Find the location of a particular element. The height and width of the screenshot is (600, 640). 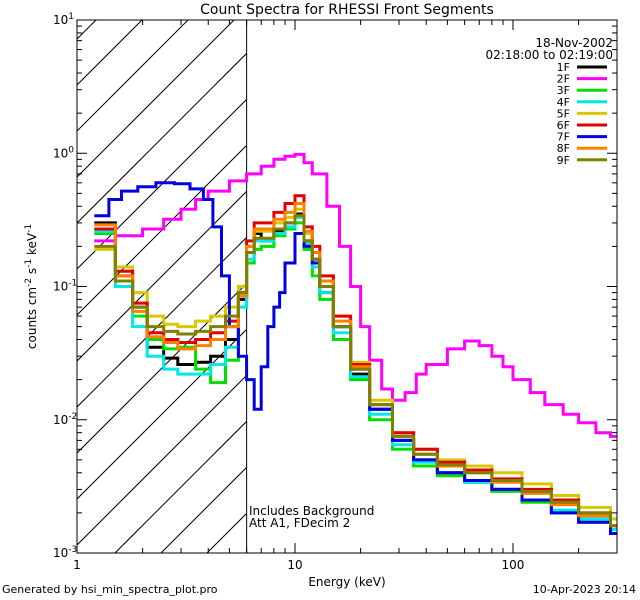

legend-label-1F: 1F is located at coordinates (563, 67).